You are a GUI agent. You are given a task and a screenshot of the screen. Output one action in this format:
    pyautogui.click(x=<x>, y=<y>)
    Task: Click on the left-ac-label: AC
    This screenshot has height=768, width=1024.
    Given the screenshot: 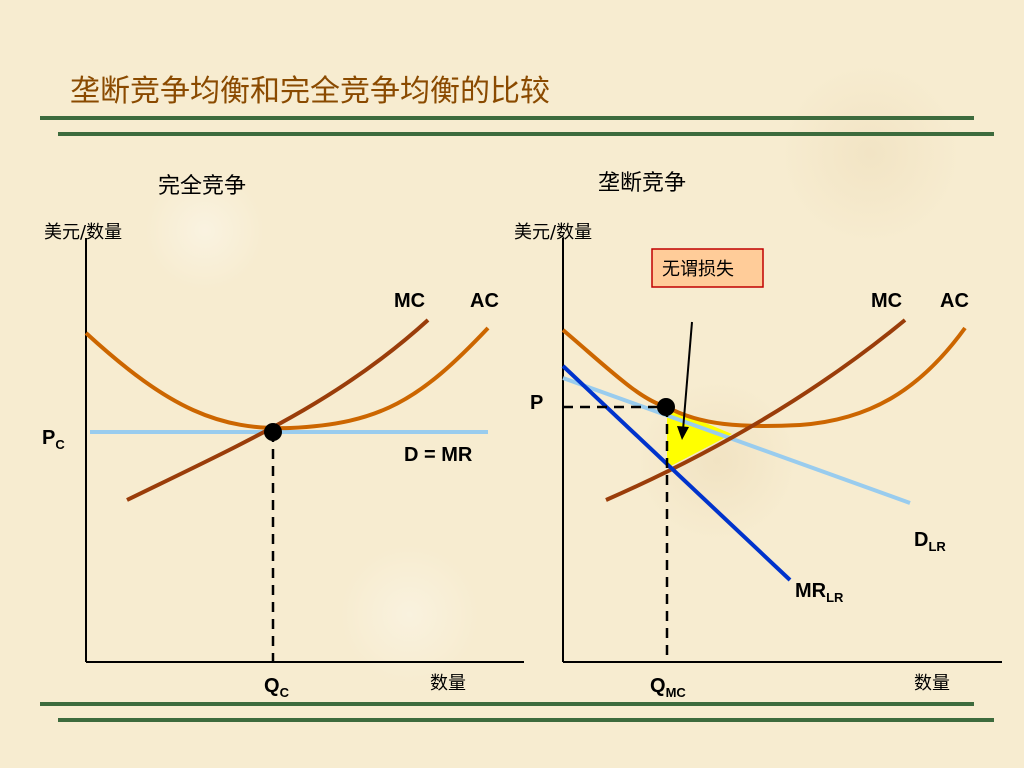 What is the action you would take?
    pyautogui.click(x=484, y=301)
    